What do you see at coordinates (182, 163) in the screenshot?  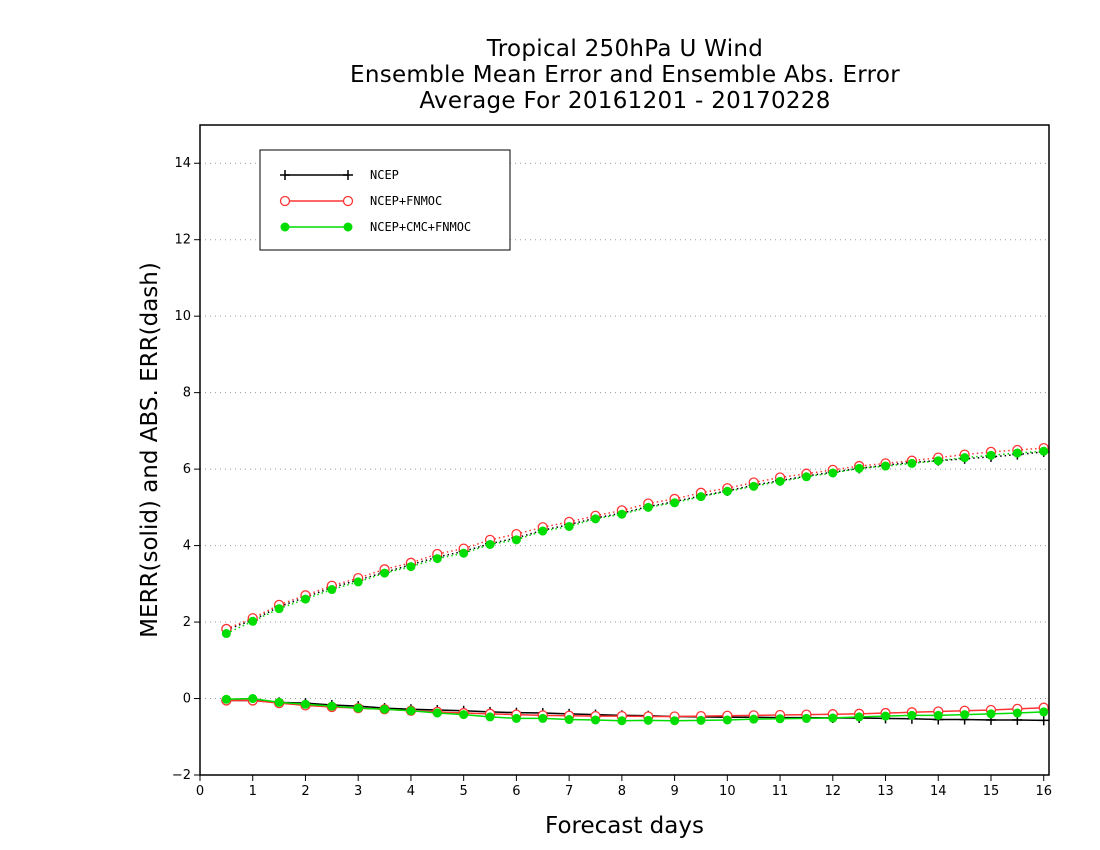 I see `y-tick-label: 14` at bounding box center [182, 163].